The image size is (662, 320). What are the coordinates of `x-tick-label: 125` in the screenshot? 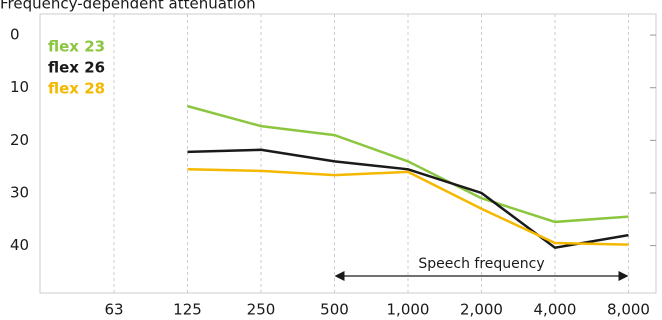 It's located at (187, 310).